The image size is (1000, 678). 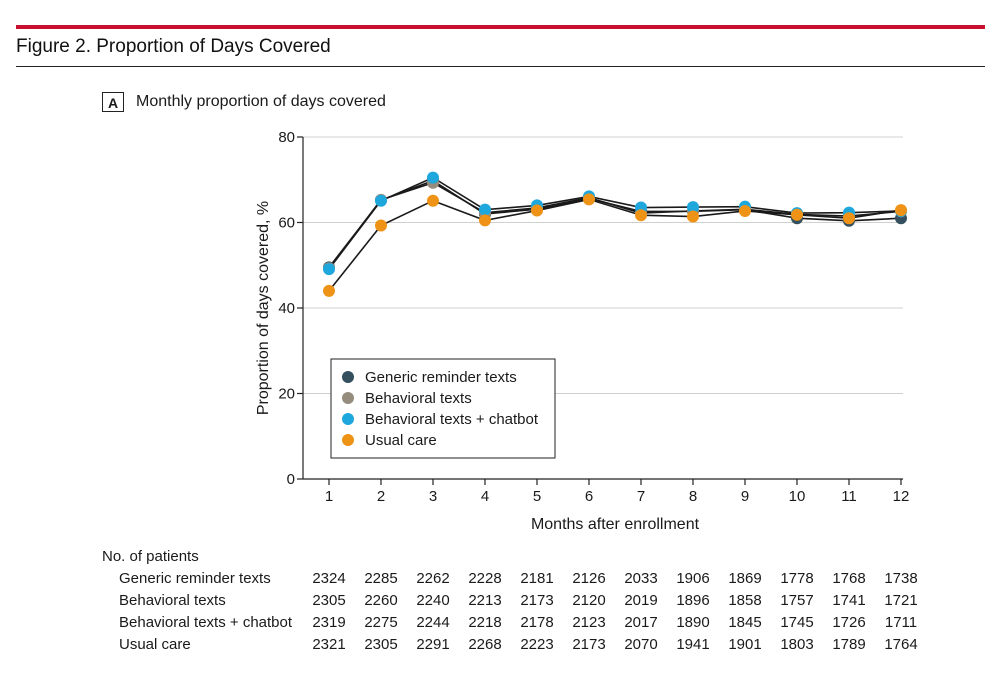 What do you see at coordinates (329, 644) in the screenshot?
I see `table-cell: 2321` at bounding box center [329, 644].